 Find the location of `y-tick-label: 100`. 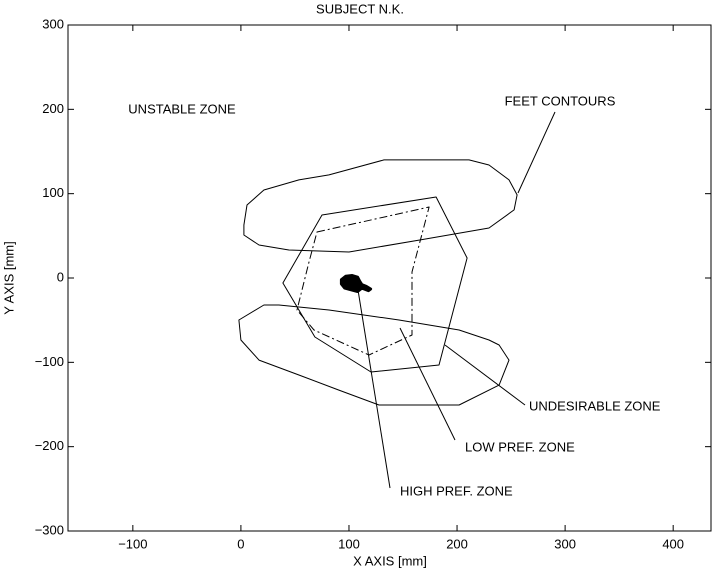

y-tick-label: 100 is located at coordinates (53, 192).